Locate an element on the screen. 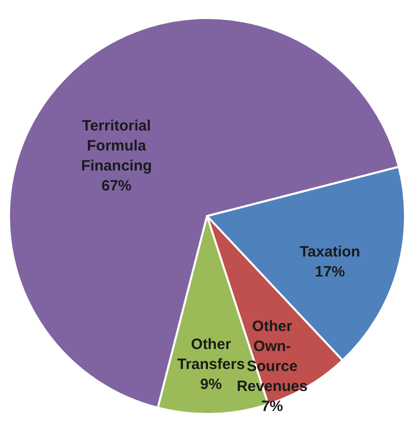 This screenshot has height=447, width=415. data-label: 7% is located at coordinates (272, 407).